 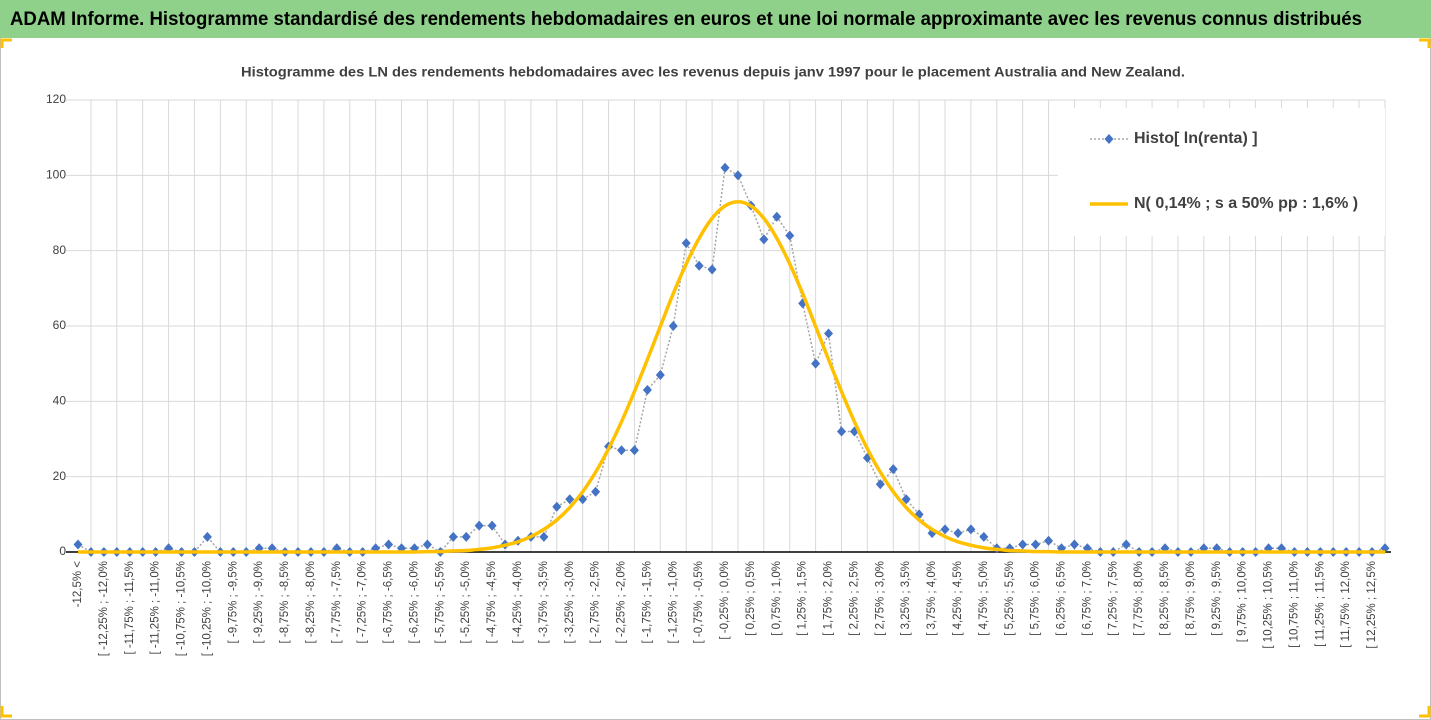 I want to click on y-tick-label: 60, so click(x=60, y=325).